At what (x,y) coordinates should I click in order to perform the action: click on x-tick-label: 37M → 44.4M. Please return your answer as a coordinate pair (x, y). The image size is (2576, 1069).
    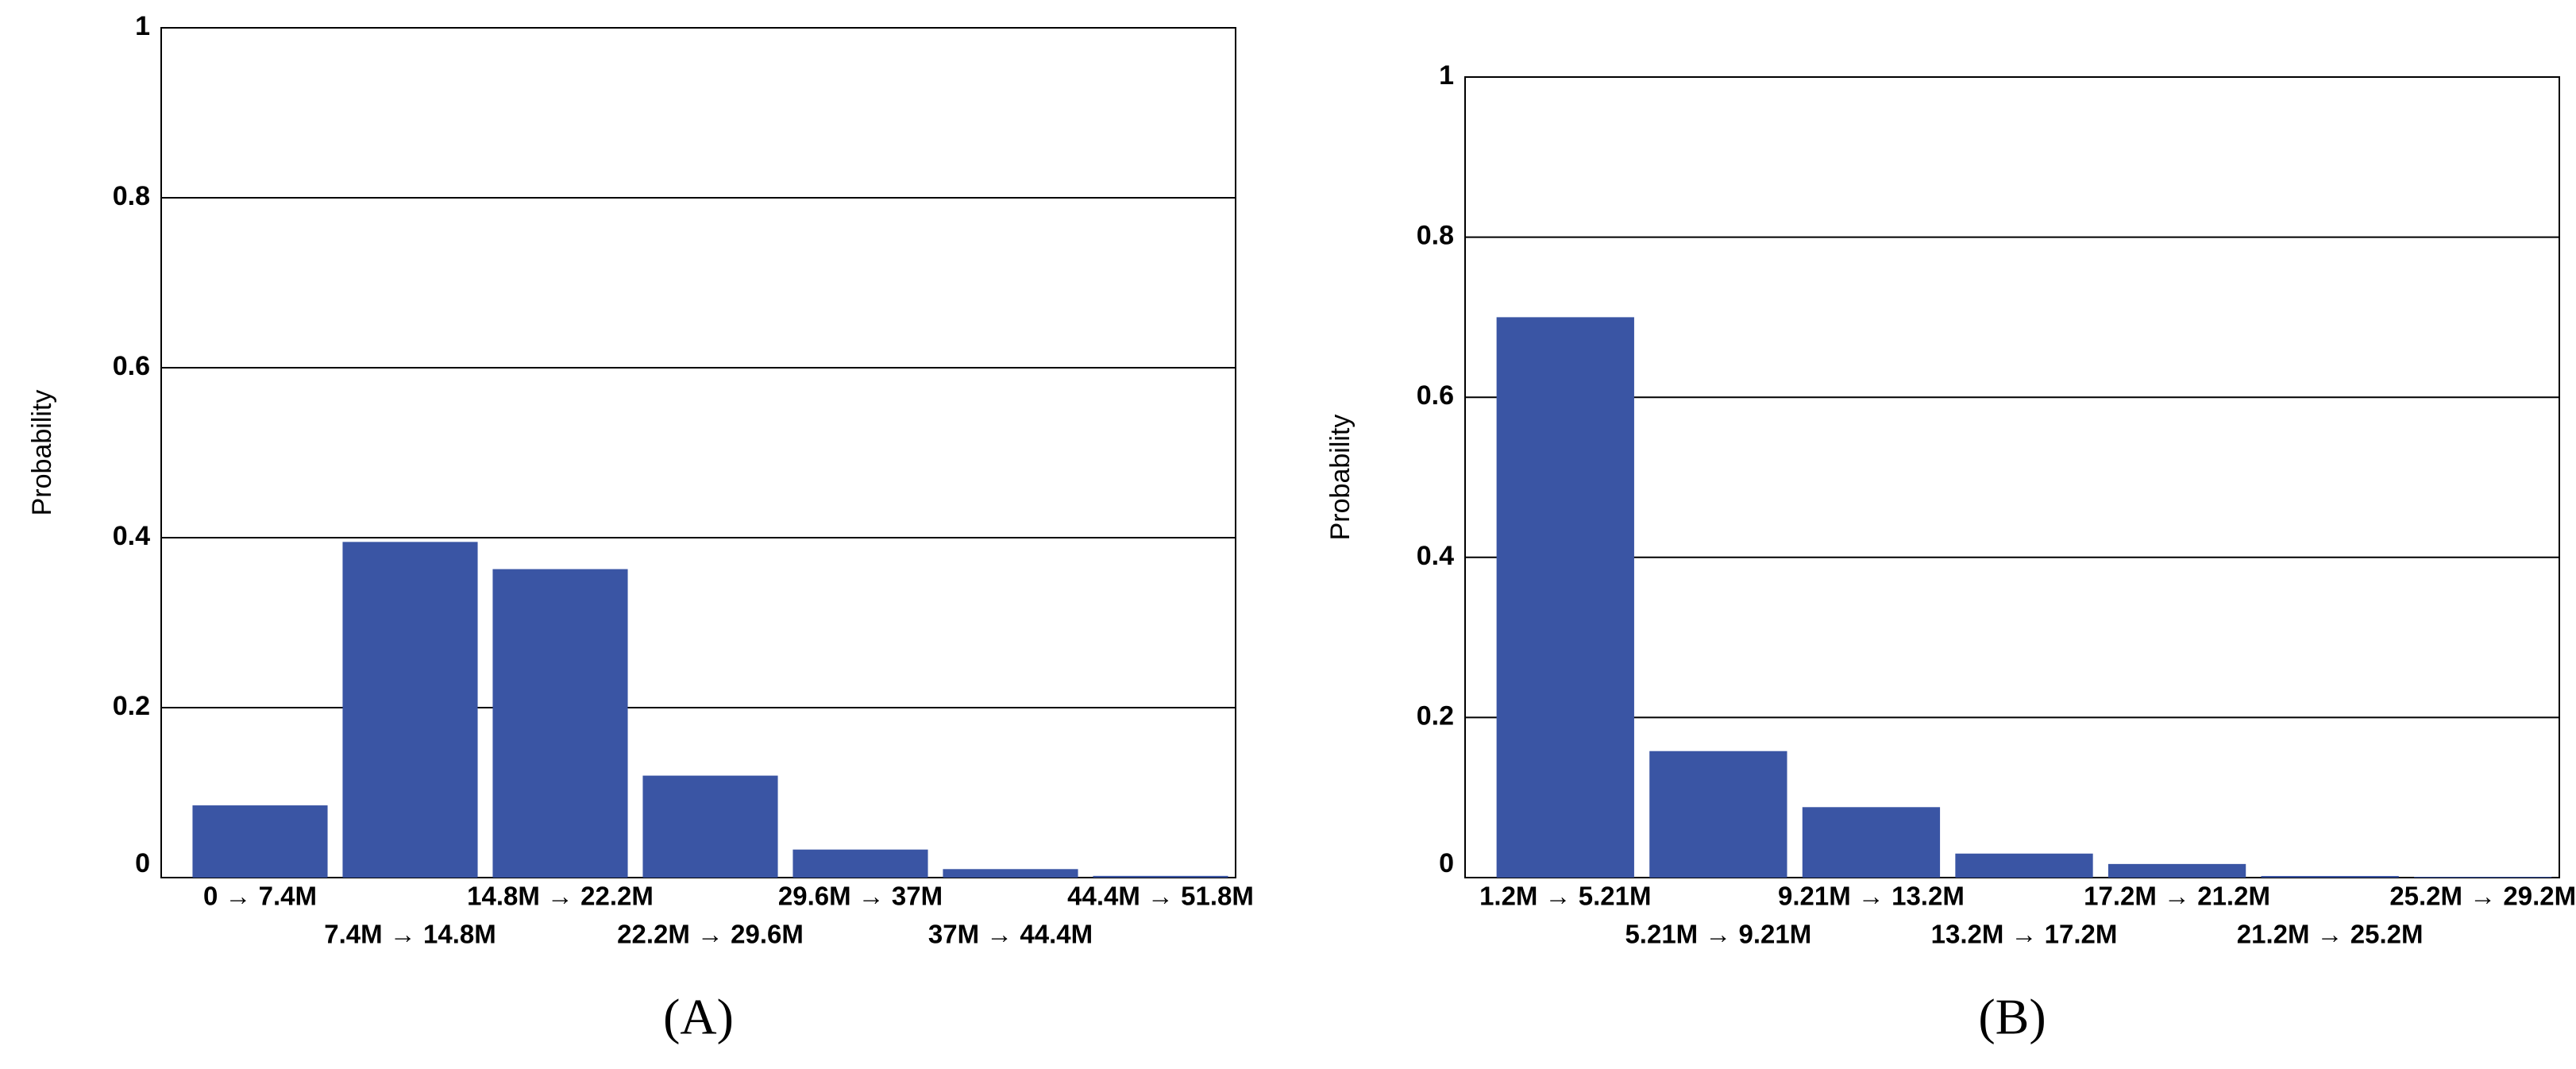
    Looking at the image, I should click on (1011, 934).